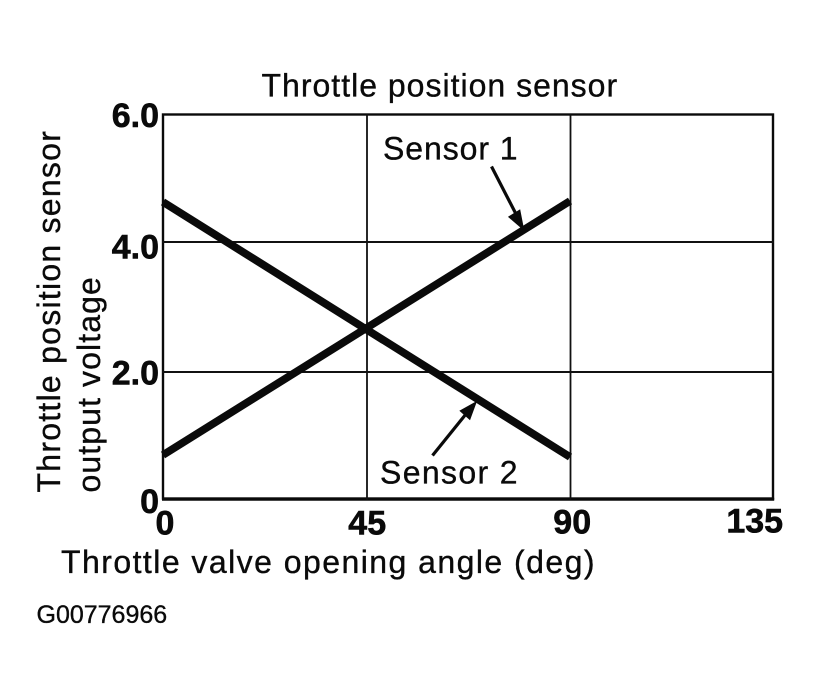 This screenshot has width=818, height=699. What do you see at coordinates (135, 248) in the screenshot?
I see `svg-text: 4.0` at bounding box center [135, 248].